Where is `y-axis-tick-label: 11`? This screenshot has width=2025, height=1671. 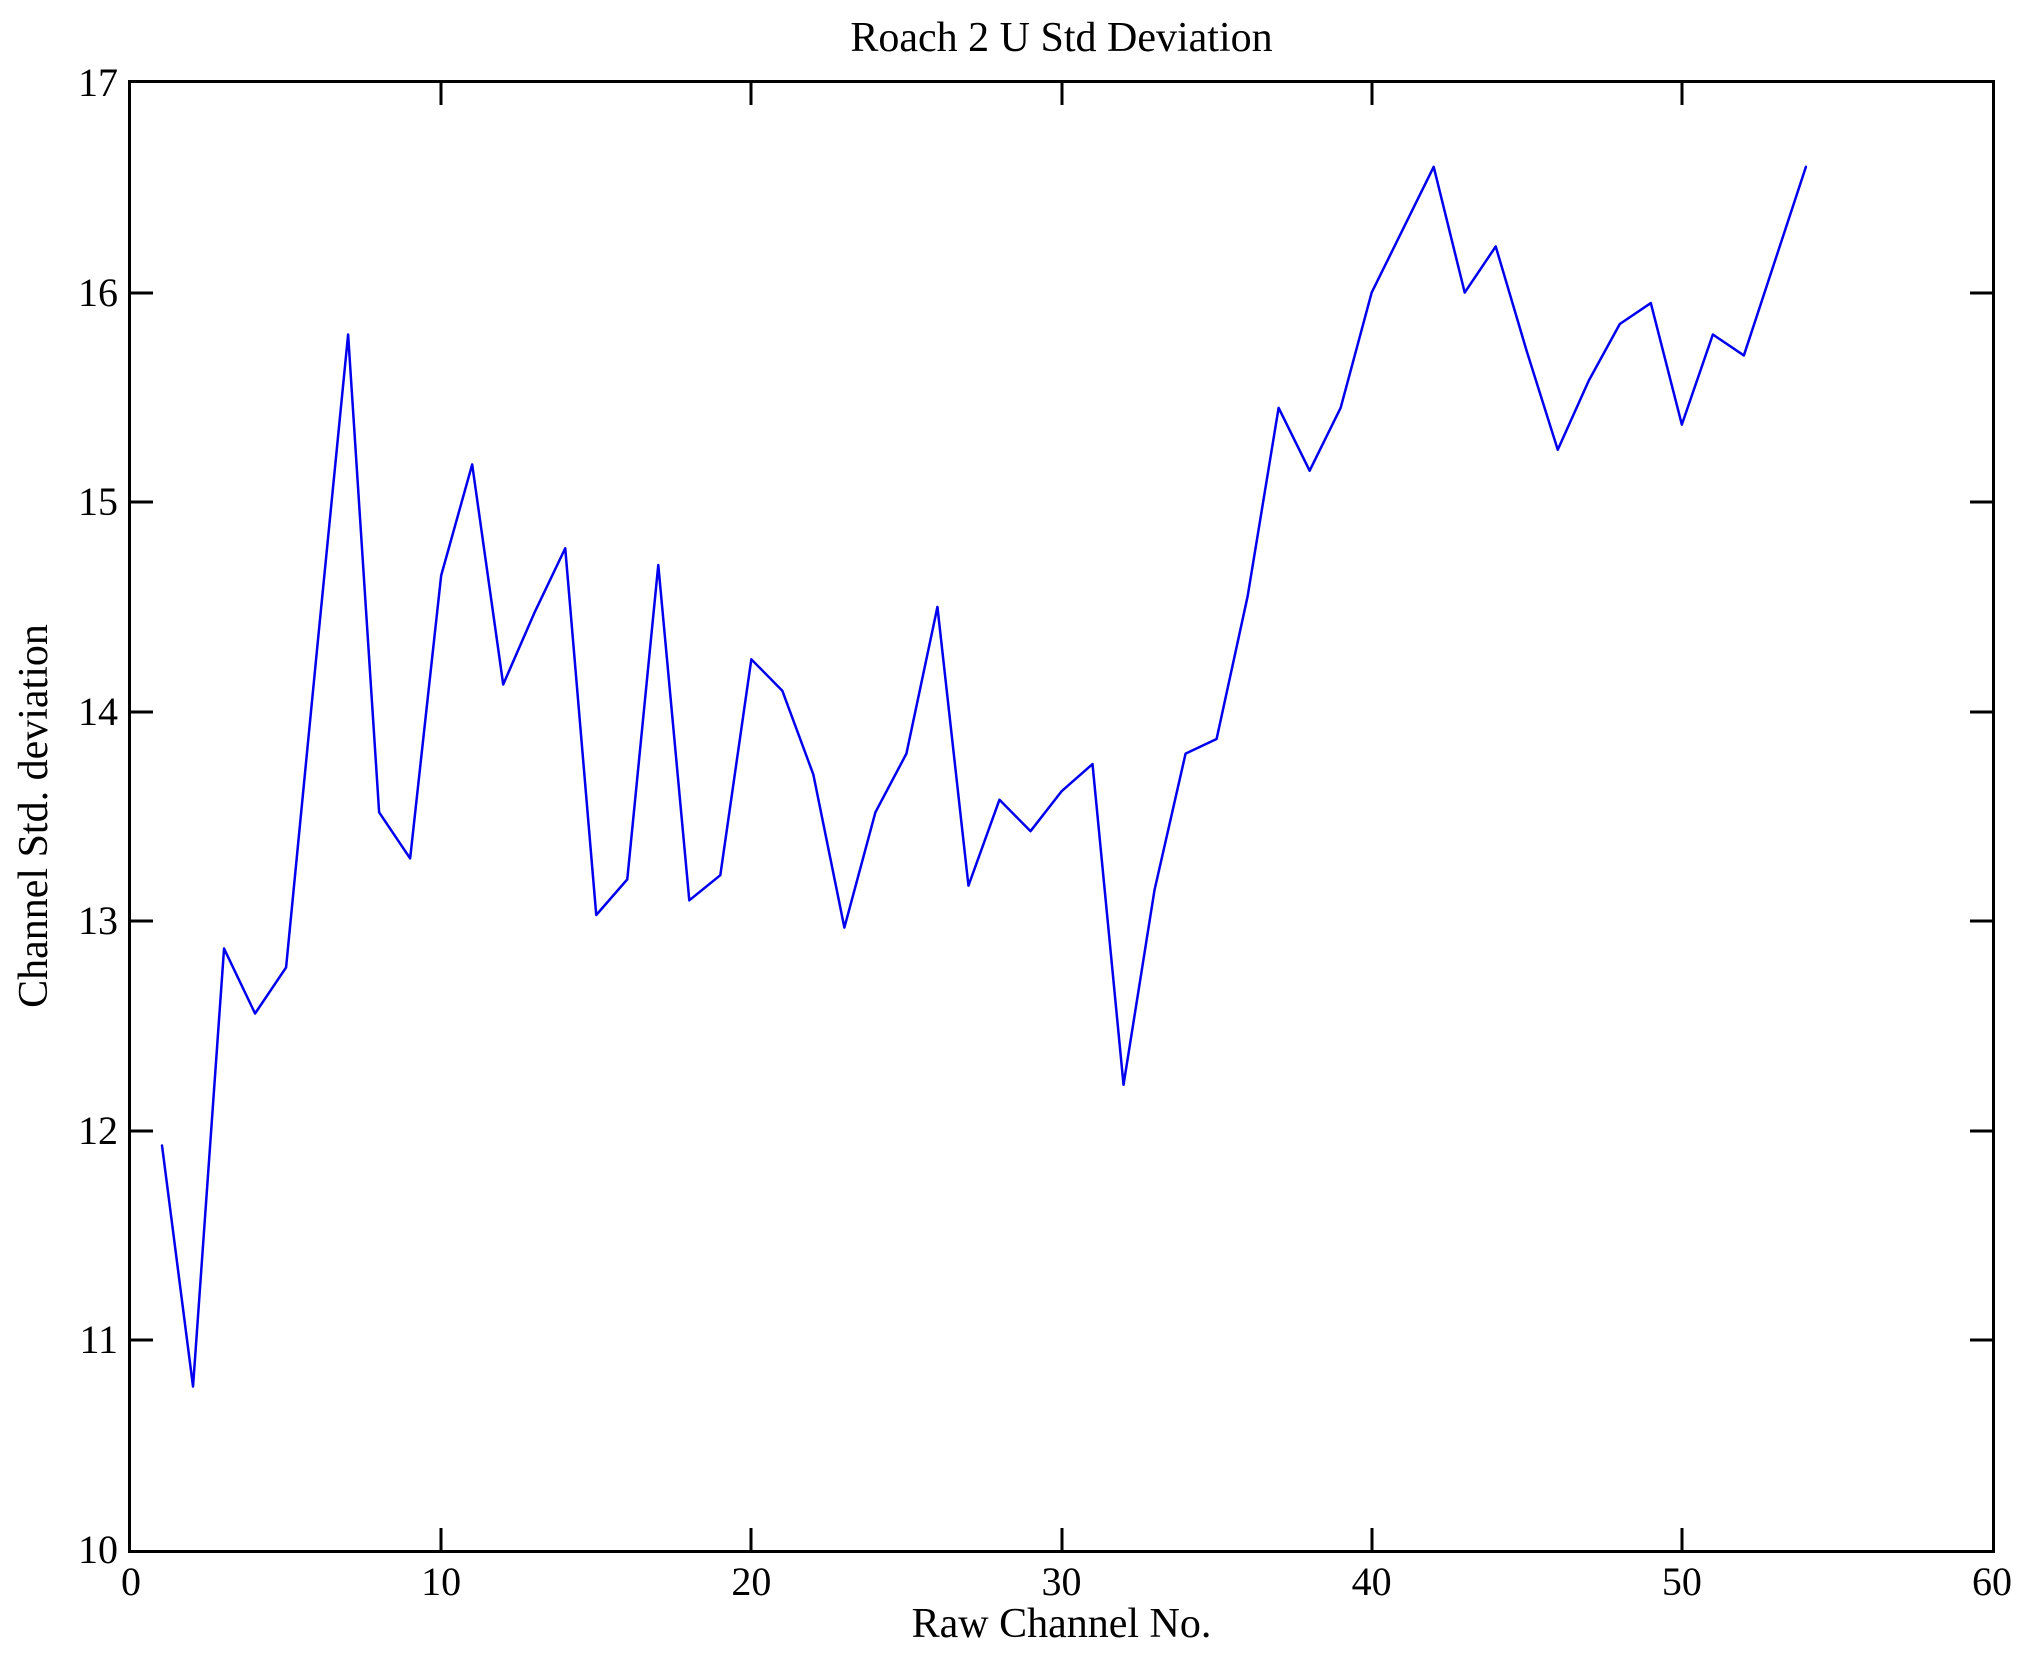
y-axis-tick-label: 11 is located at coordinates (98, 1340).